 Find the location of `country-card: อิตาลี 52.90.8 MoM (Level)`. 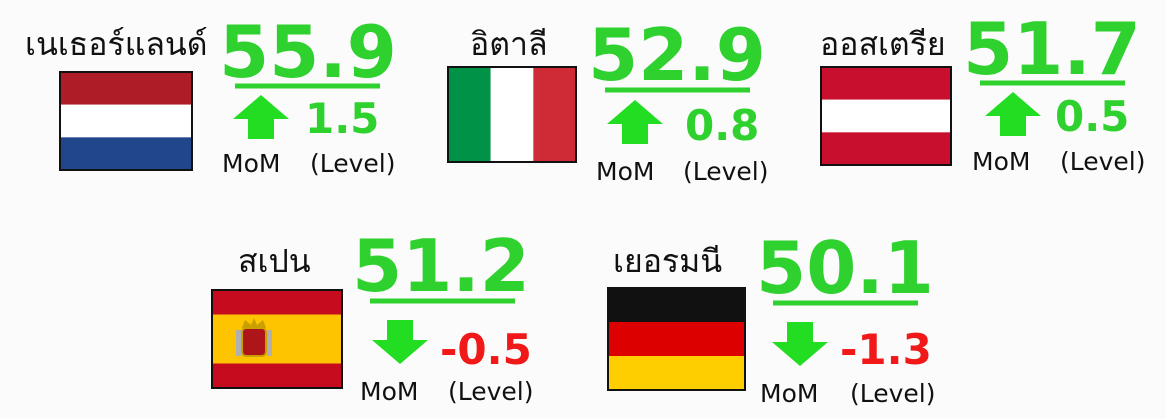

country-card: อิตาลี 52.90.8 MoM (Level) is located at coordinates (608, 99).